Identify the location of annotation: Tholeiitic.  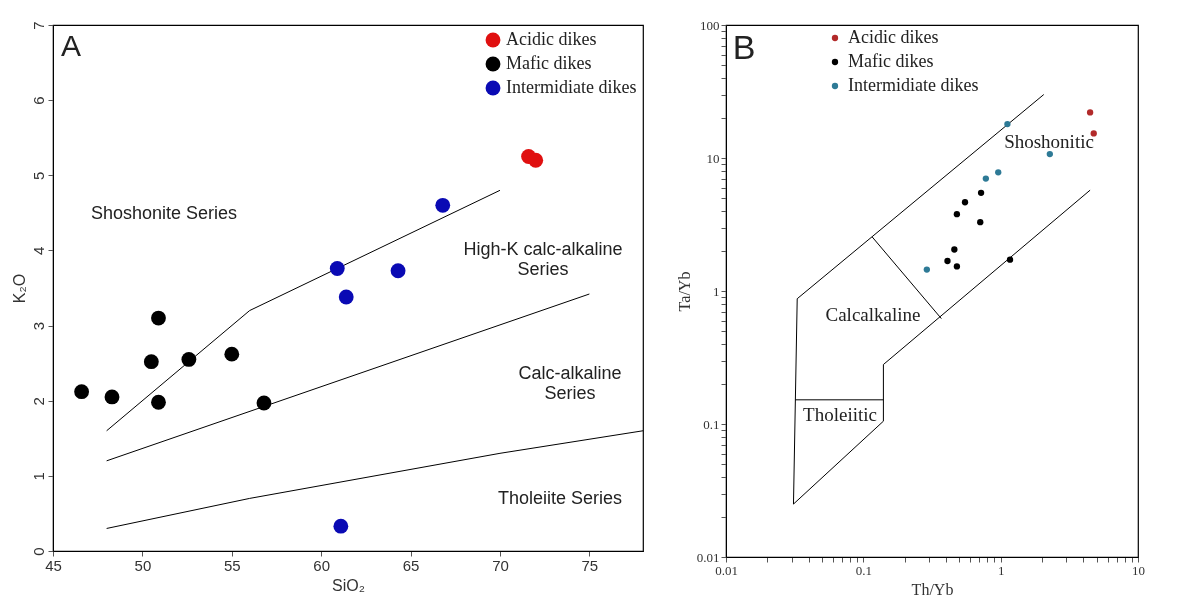
(840, 414).